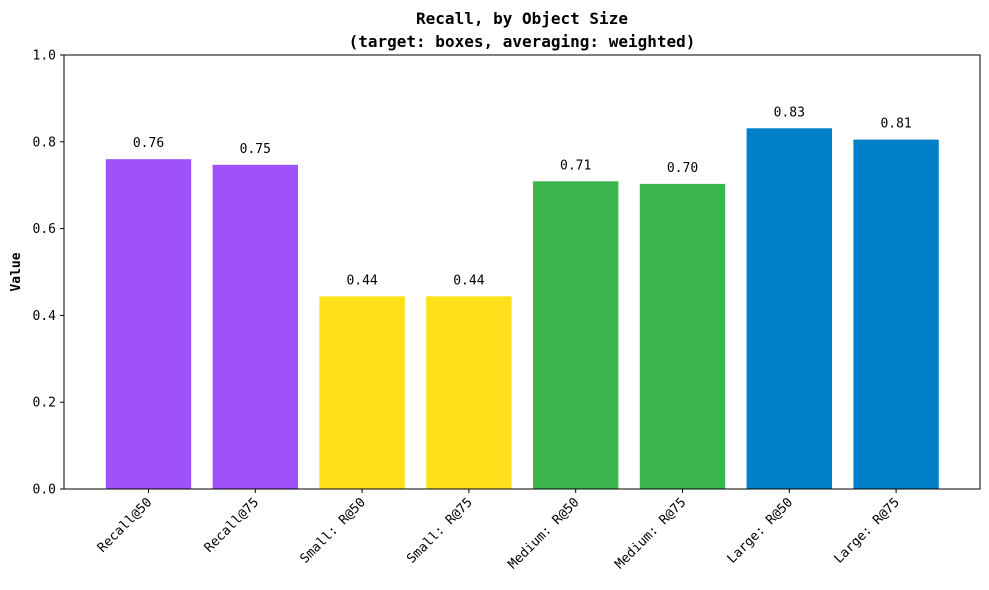 The image size is (989, 590). What do you see at coordinates (255, 149) in the screenshot?
I see `data-label: 0.75` at bounding box center [255, 149].